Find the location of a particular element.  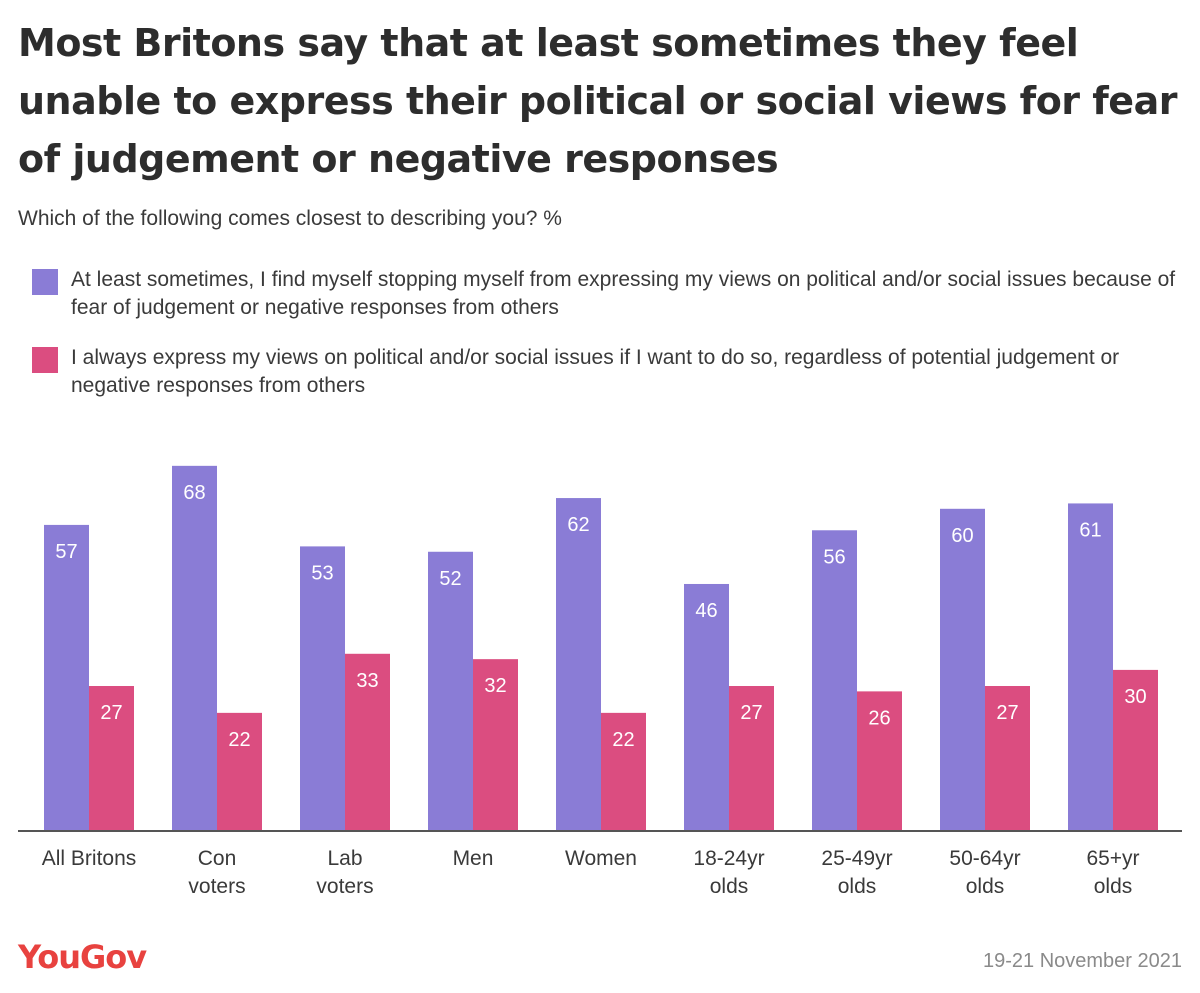

category-label: All Britons is located at coordinates (89, 858).